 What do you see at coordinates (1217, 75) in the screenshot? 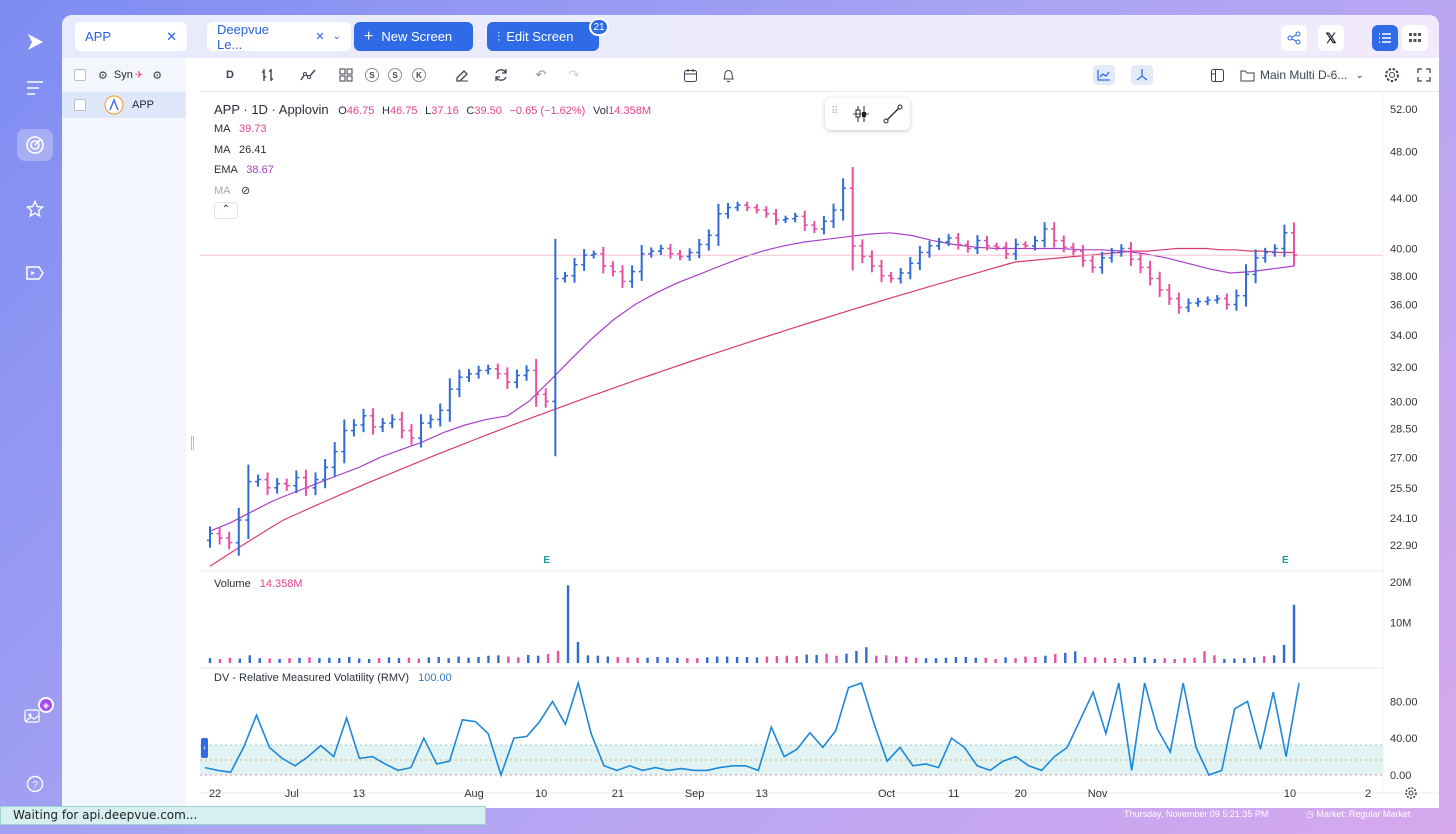
I see `layout-panel-icon` at bounding box center [1217, 75].